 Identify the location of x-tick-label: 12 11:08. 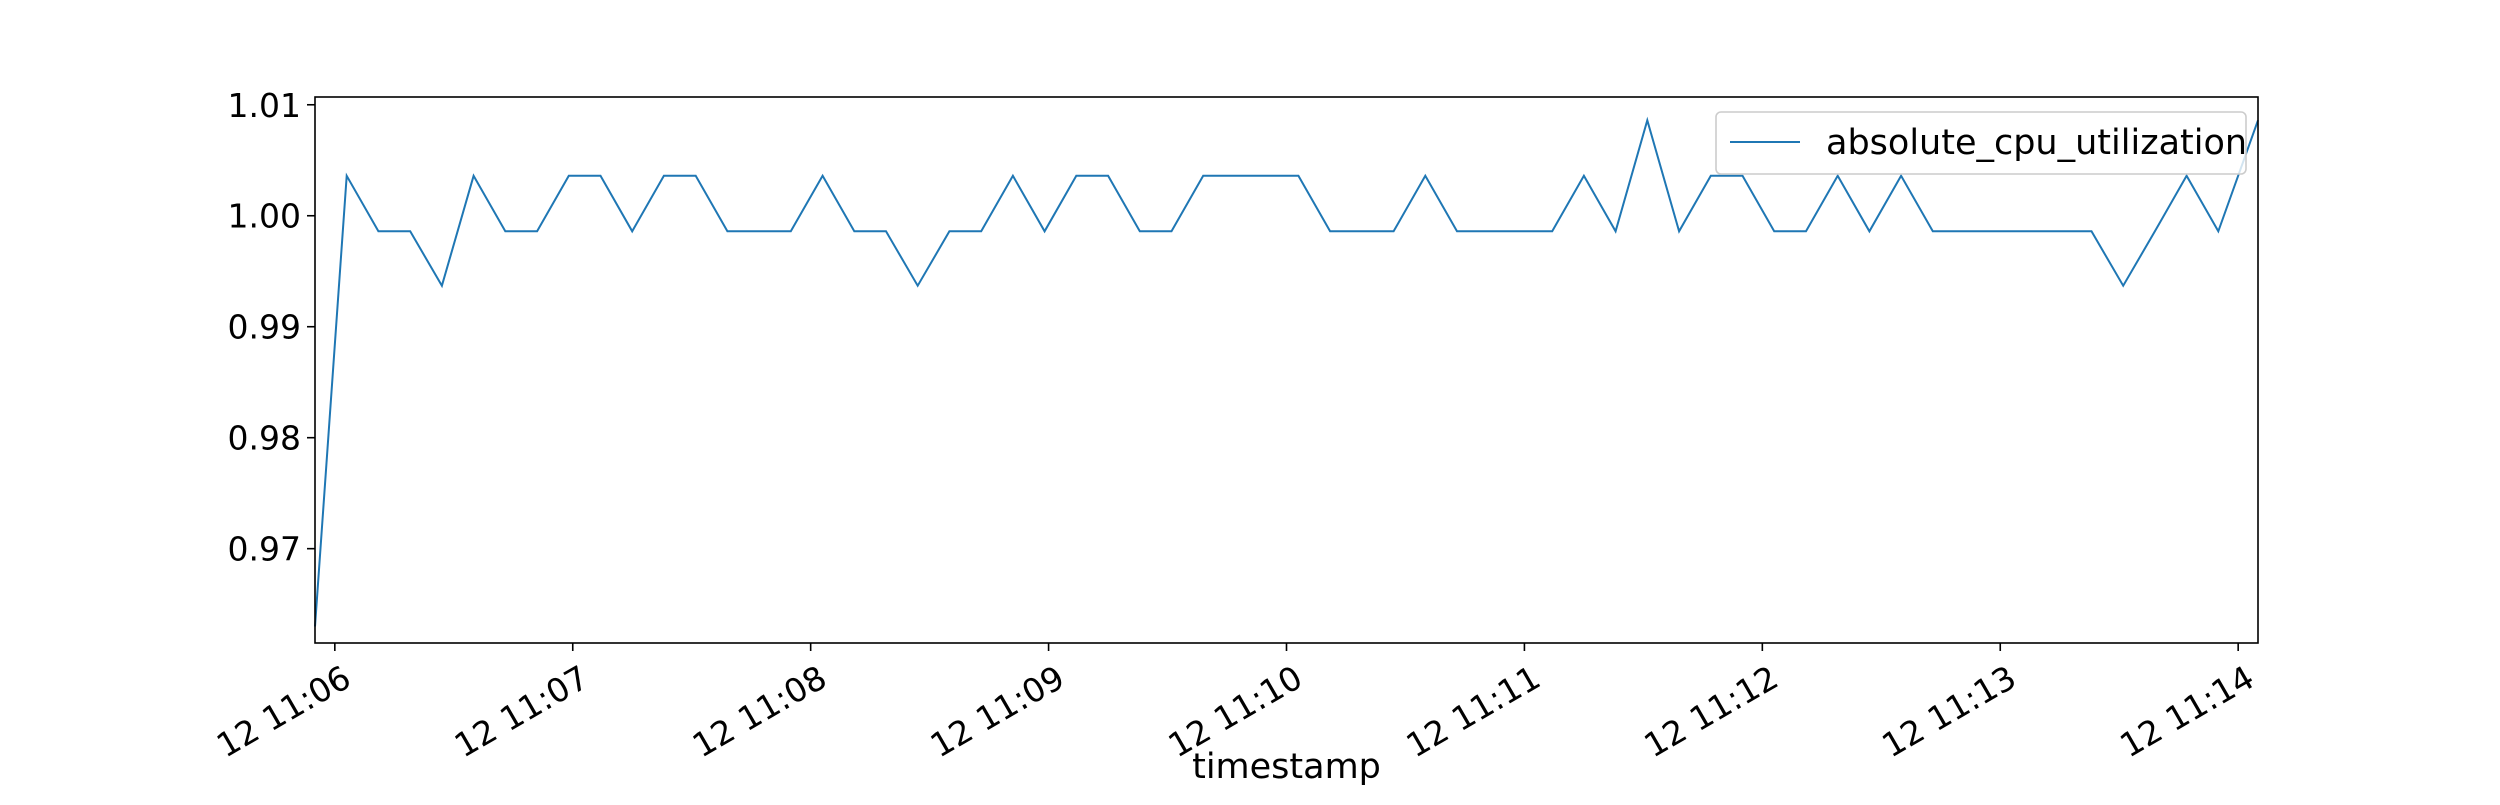
(759, 712).